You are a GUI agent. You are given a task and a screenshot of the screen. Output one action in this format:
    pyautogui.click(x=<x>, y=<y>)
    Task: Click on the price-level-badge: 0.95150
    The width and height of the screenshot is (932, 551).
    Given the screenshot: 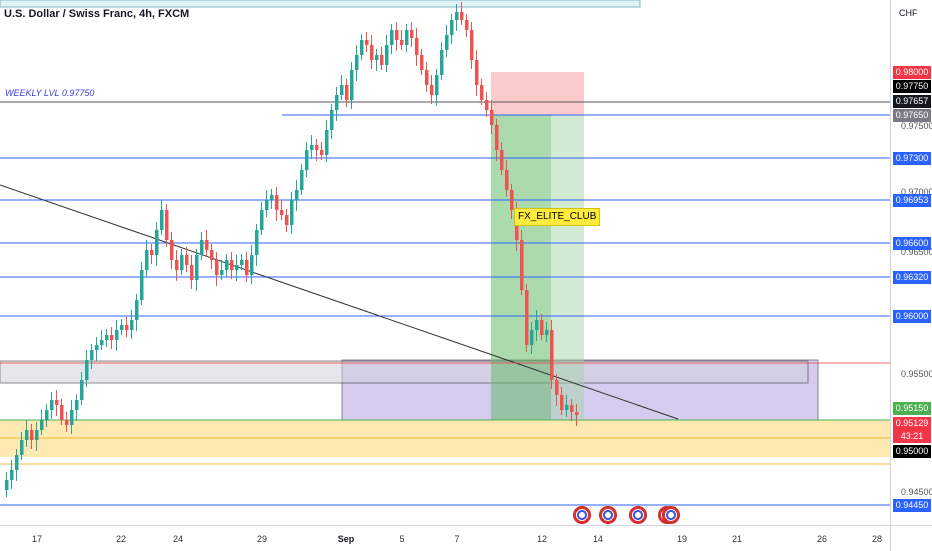 What is the action you would take?
    pyautogui.click(x=912, y=408)
    